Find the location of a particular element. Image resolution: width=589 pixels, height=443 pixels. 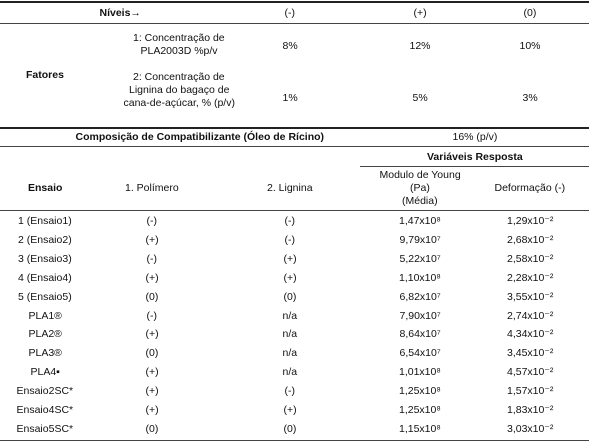

row-value: 1,83x10⁻² is located at coordinates (530, 410).